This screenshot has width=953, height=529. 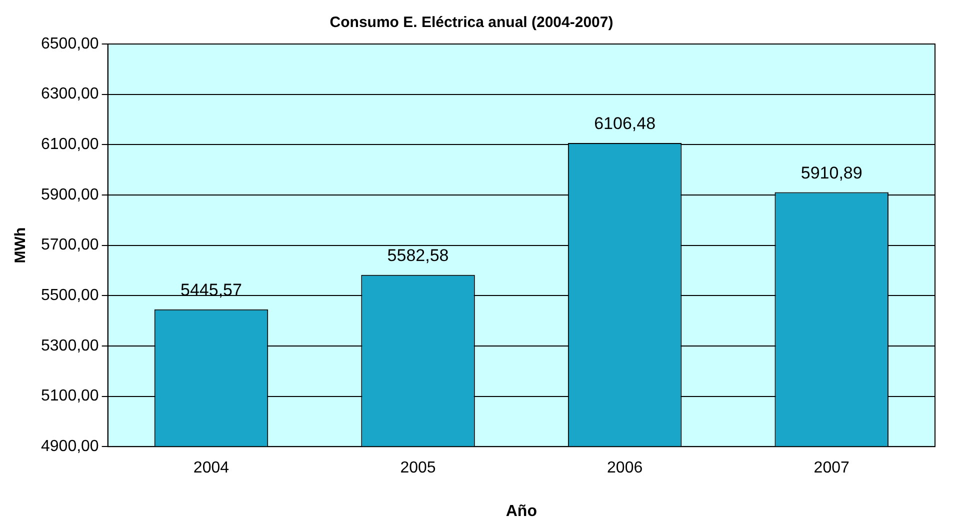 What do you see at coordinates (211, 290) in the screenshot?
I see `data-label: 5445,57` at bounding box center [211, 290].